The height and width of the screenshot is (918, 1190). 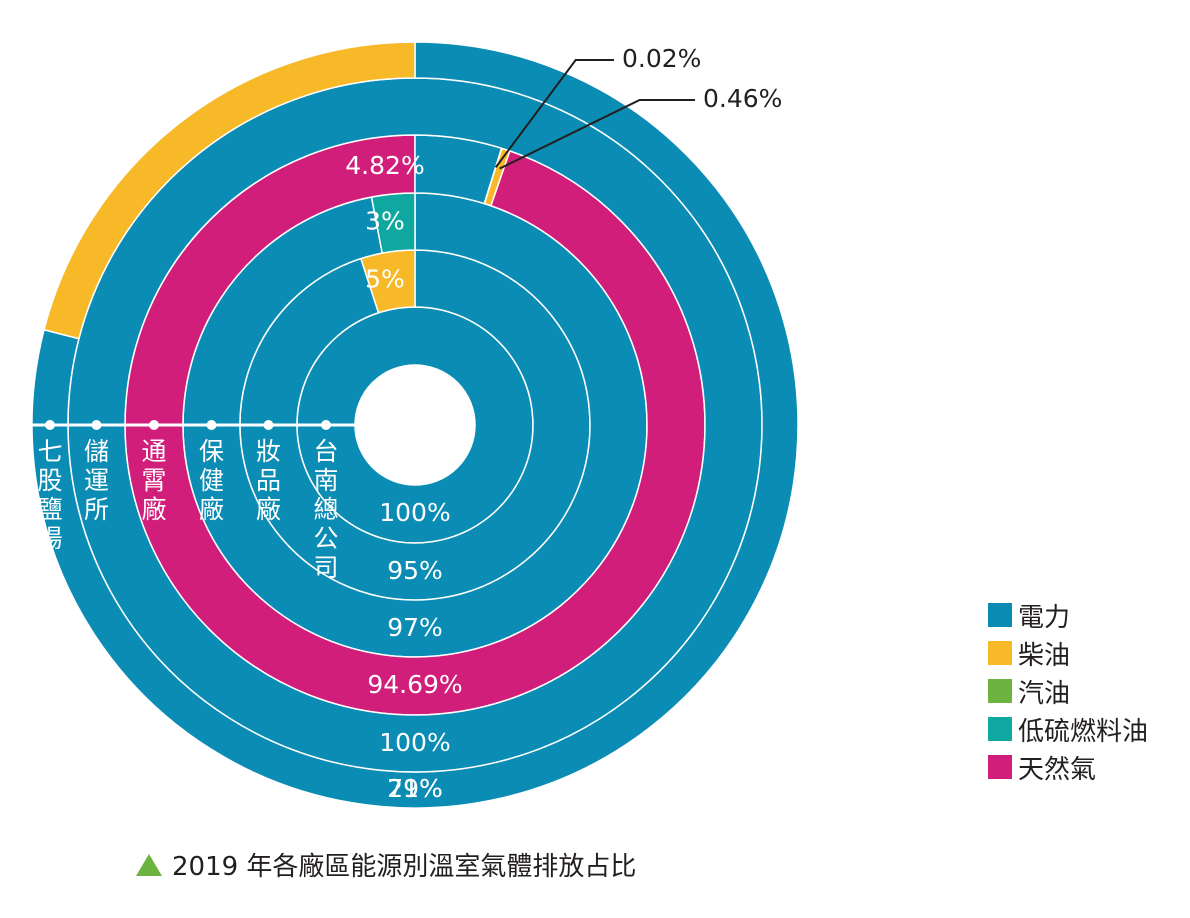 I want to click on legend-item: 電力, so click(x=1068, y=615).